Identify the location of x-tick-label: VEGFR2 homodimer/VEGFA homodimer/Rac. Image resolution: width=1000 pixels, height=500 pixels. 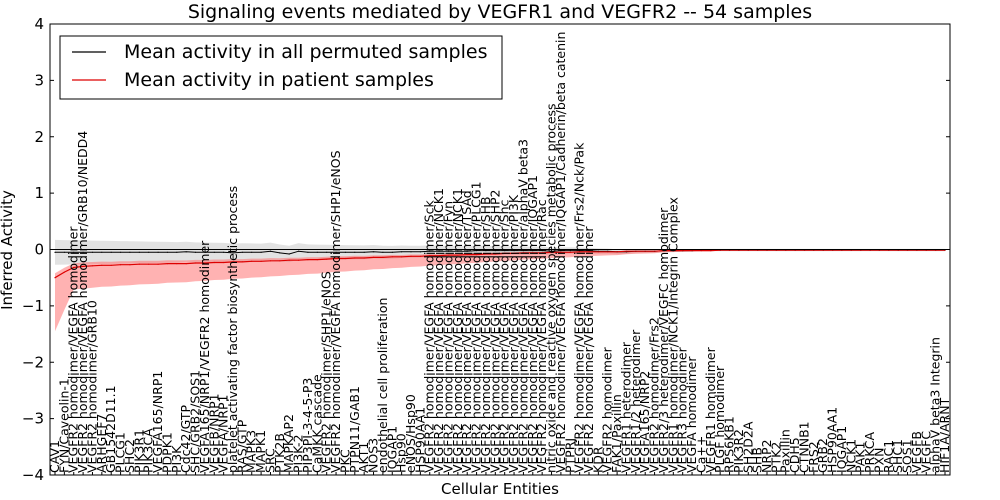
(541, 336).